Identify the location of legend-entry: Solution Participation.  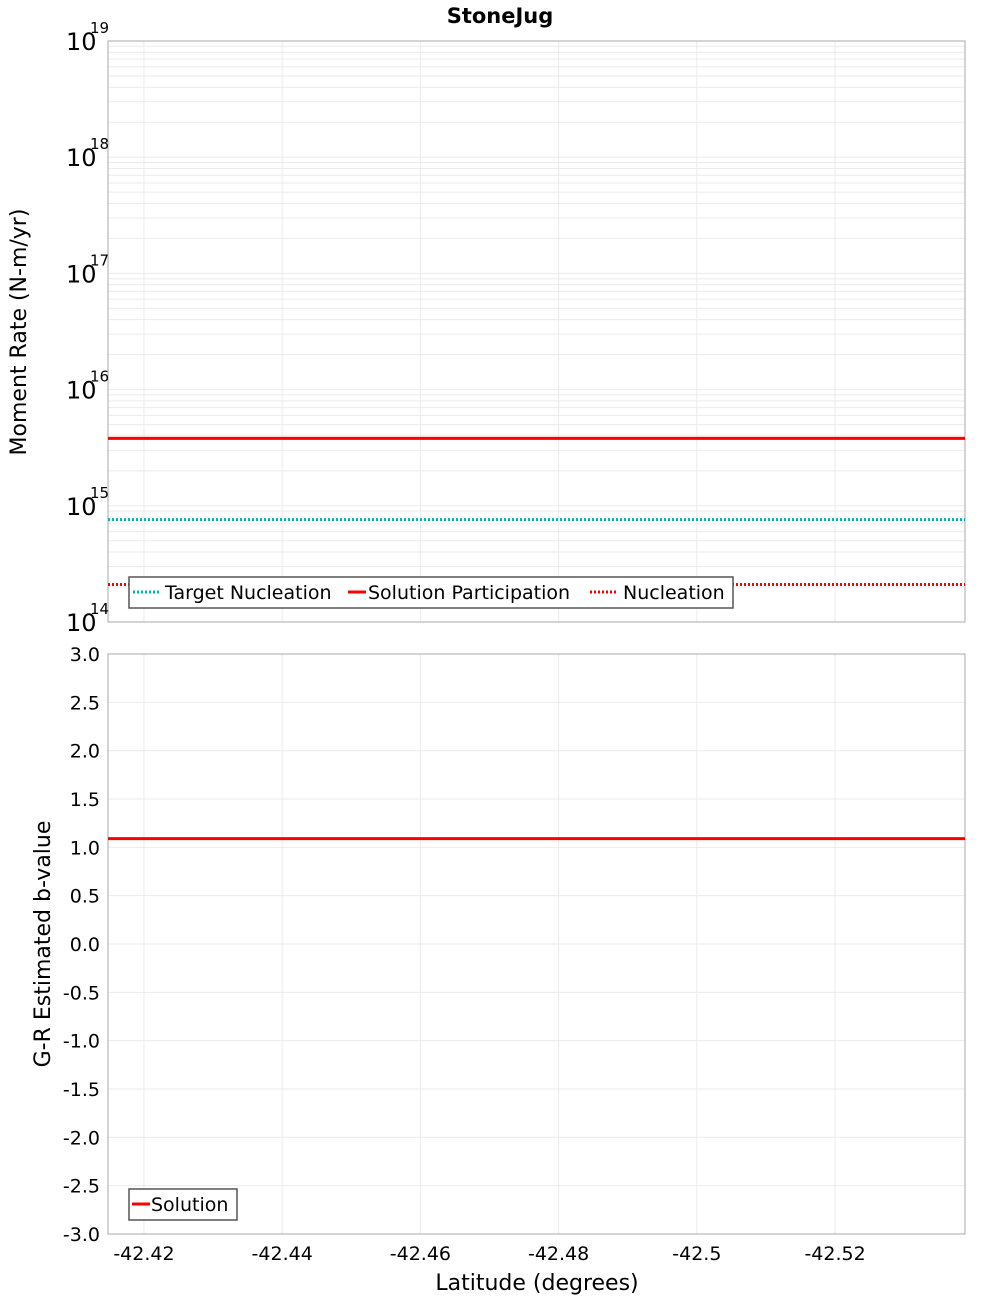
(469, 593).